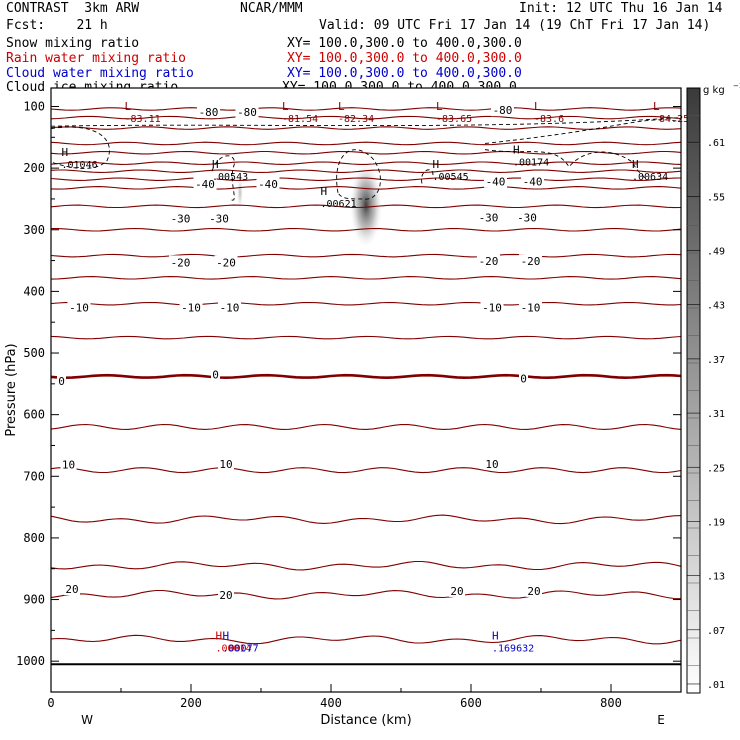  Describe the element at coordinates (451, 177) in the screenshot. I see `extremum-value-9: .00545` at that location.